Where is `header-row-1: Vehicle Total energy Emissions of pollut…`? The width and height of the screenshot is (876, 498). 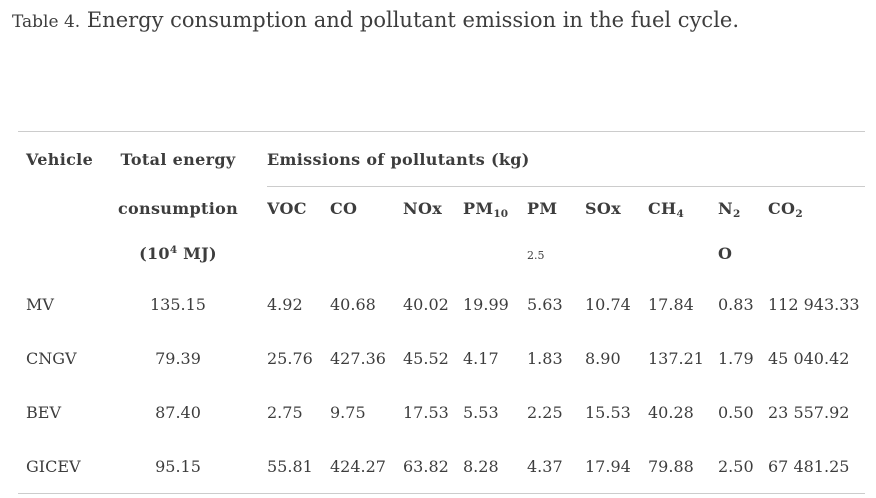
header-row-1: Vehicle Total energy Emissions of pollut… is located at coordinates (441, 159).